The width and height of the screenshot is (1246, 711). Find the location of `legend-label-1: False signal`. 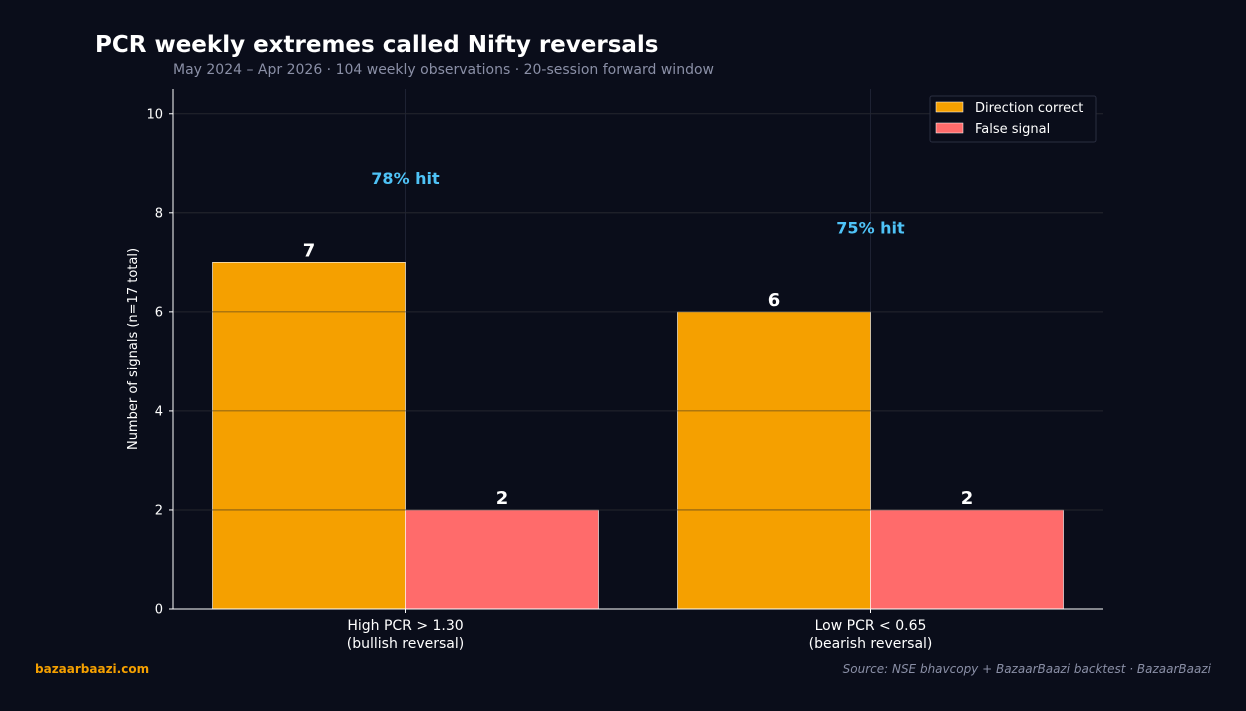

legend-label-1: False signal is located at coordinates (1012, 129).